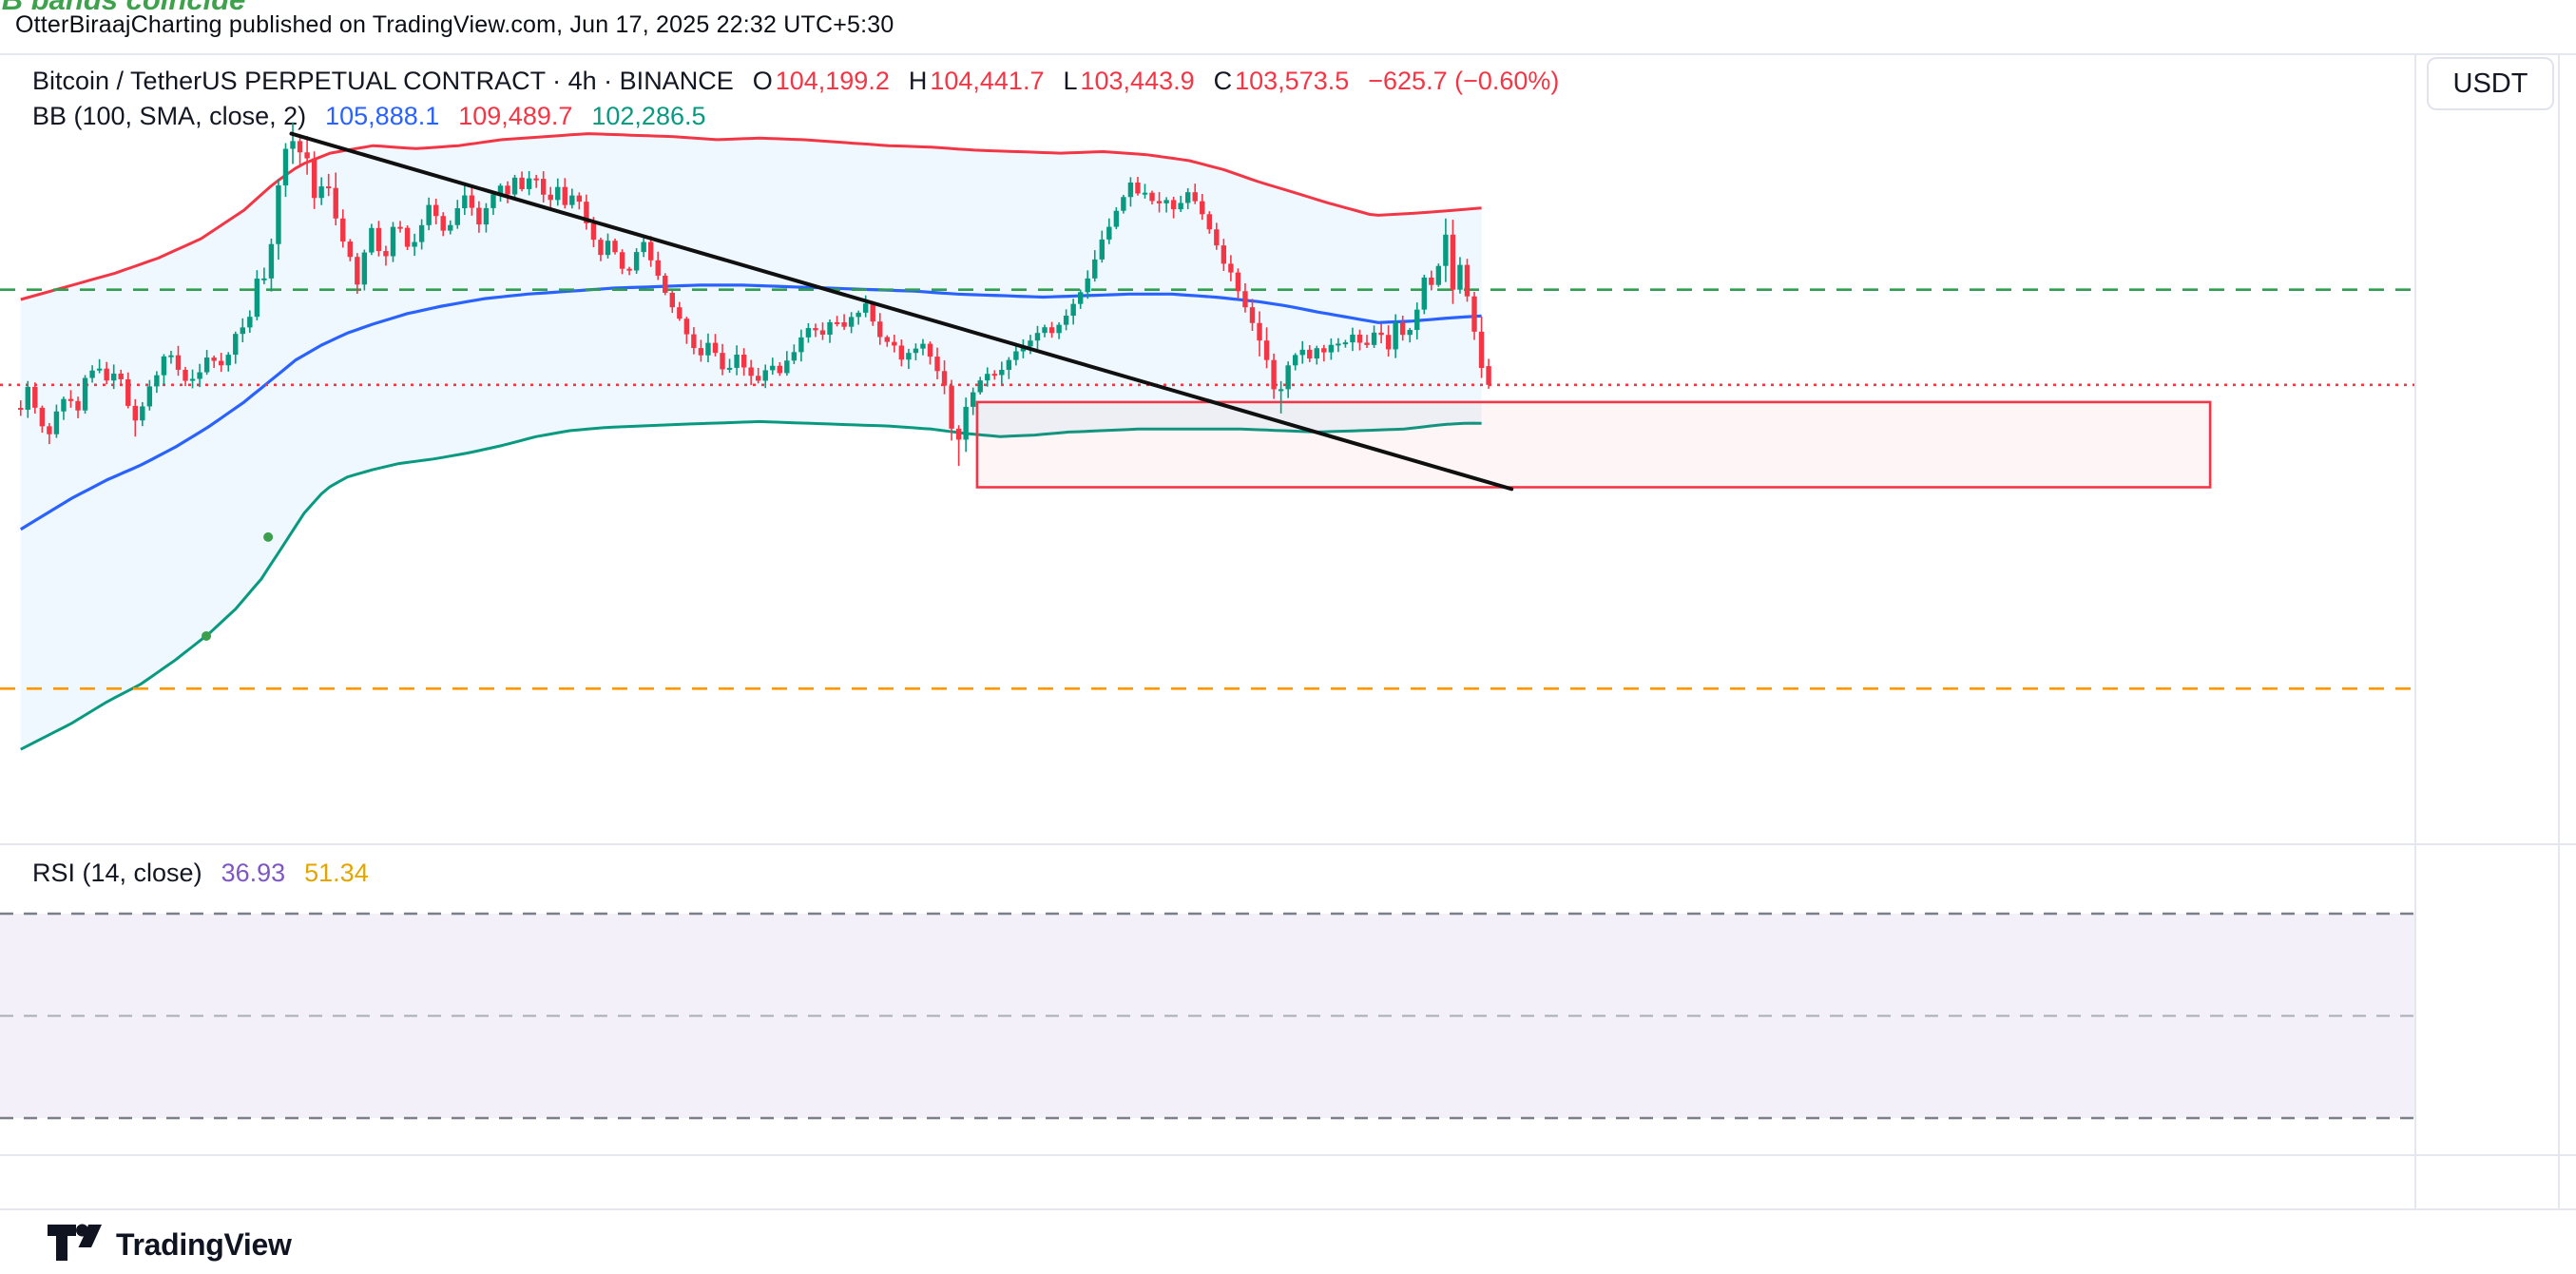 This screenshot has width=2576, height=1274. Describe the element at coordinates (977, 81) in the screenshot. I see `ohlc-high: H 104,441.7` at that location.